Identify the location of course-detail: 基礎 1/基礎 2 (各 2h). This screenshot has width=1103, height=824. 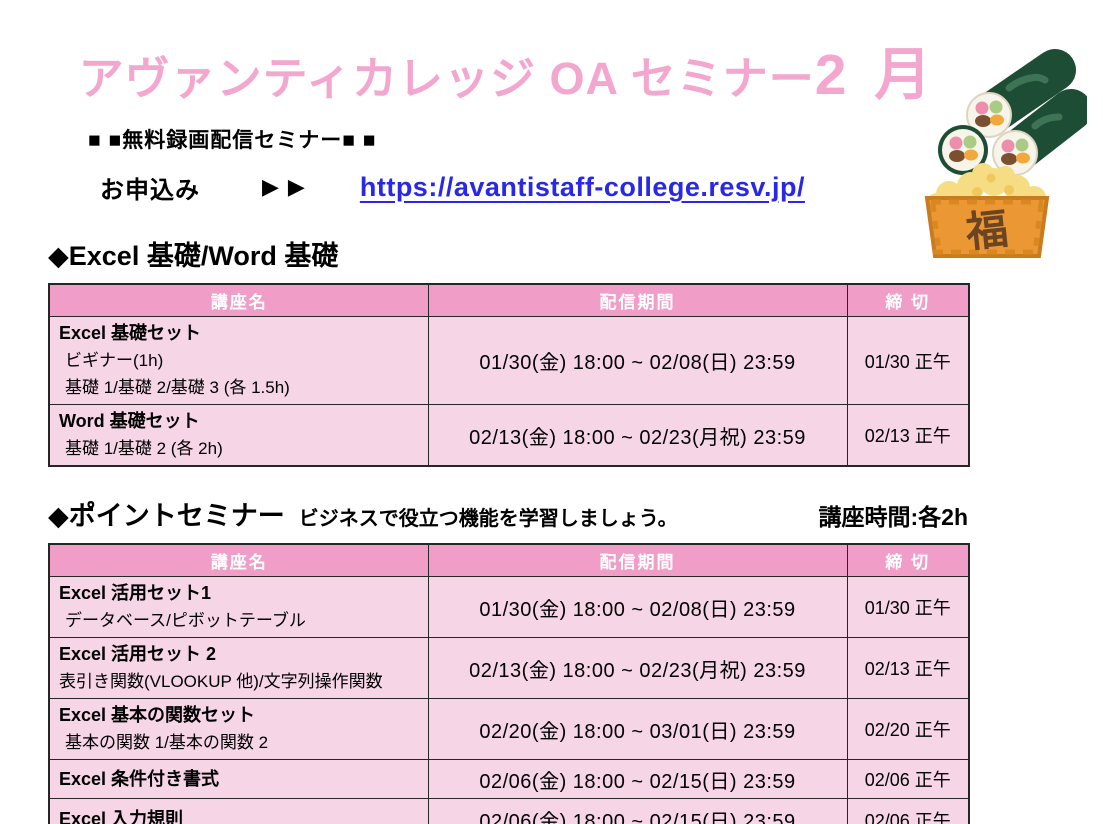
(144, 449).